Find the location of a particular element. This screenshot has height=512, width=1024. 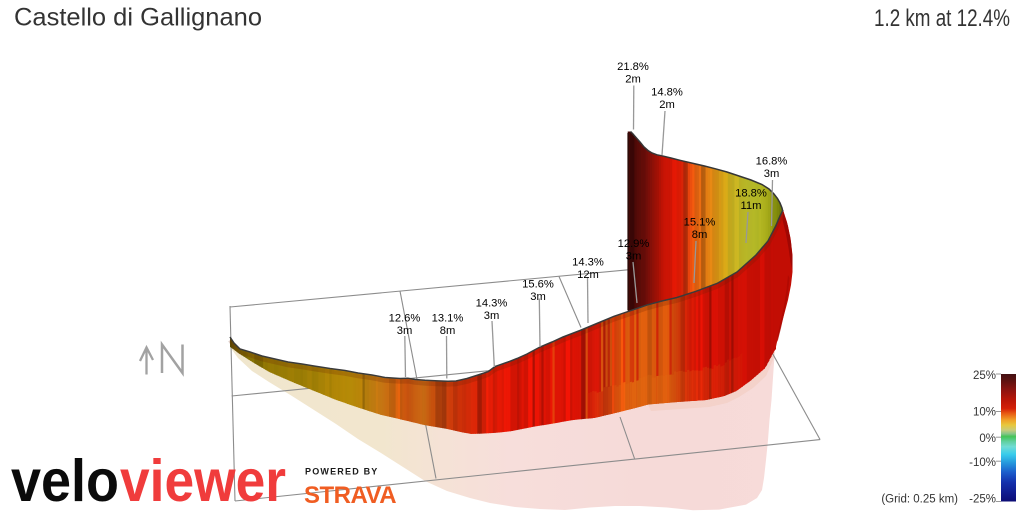

svg-text: 12.9% is located at coordinates (634, 244).